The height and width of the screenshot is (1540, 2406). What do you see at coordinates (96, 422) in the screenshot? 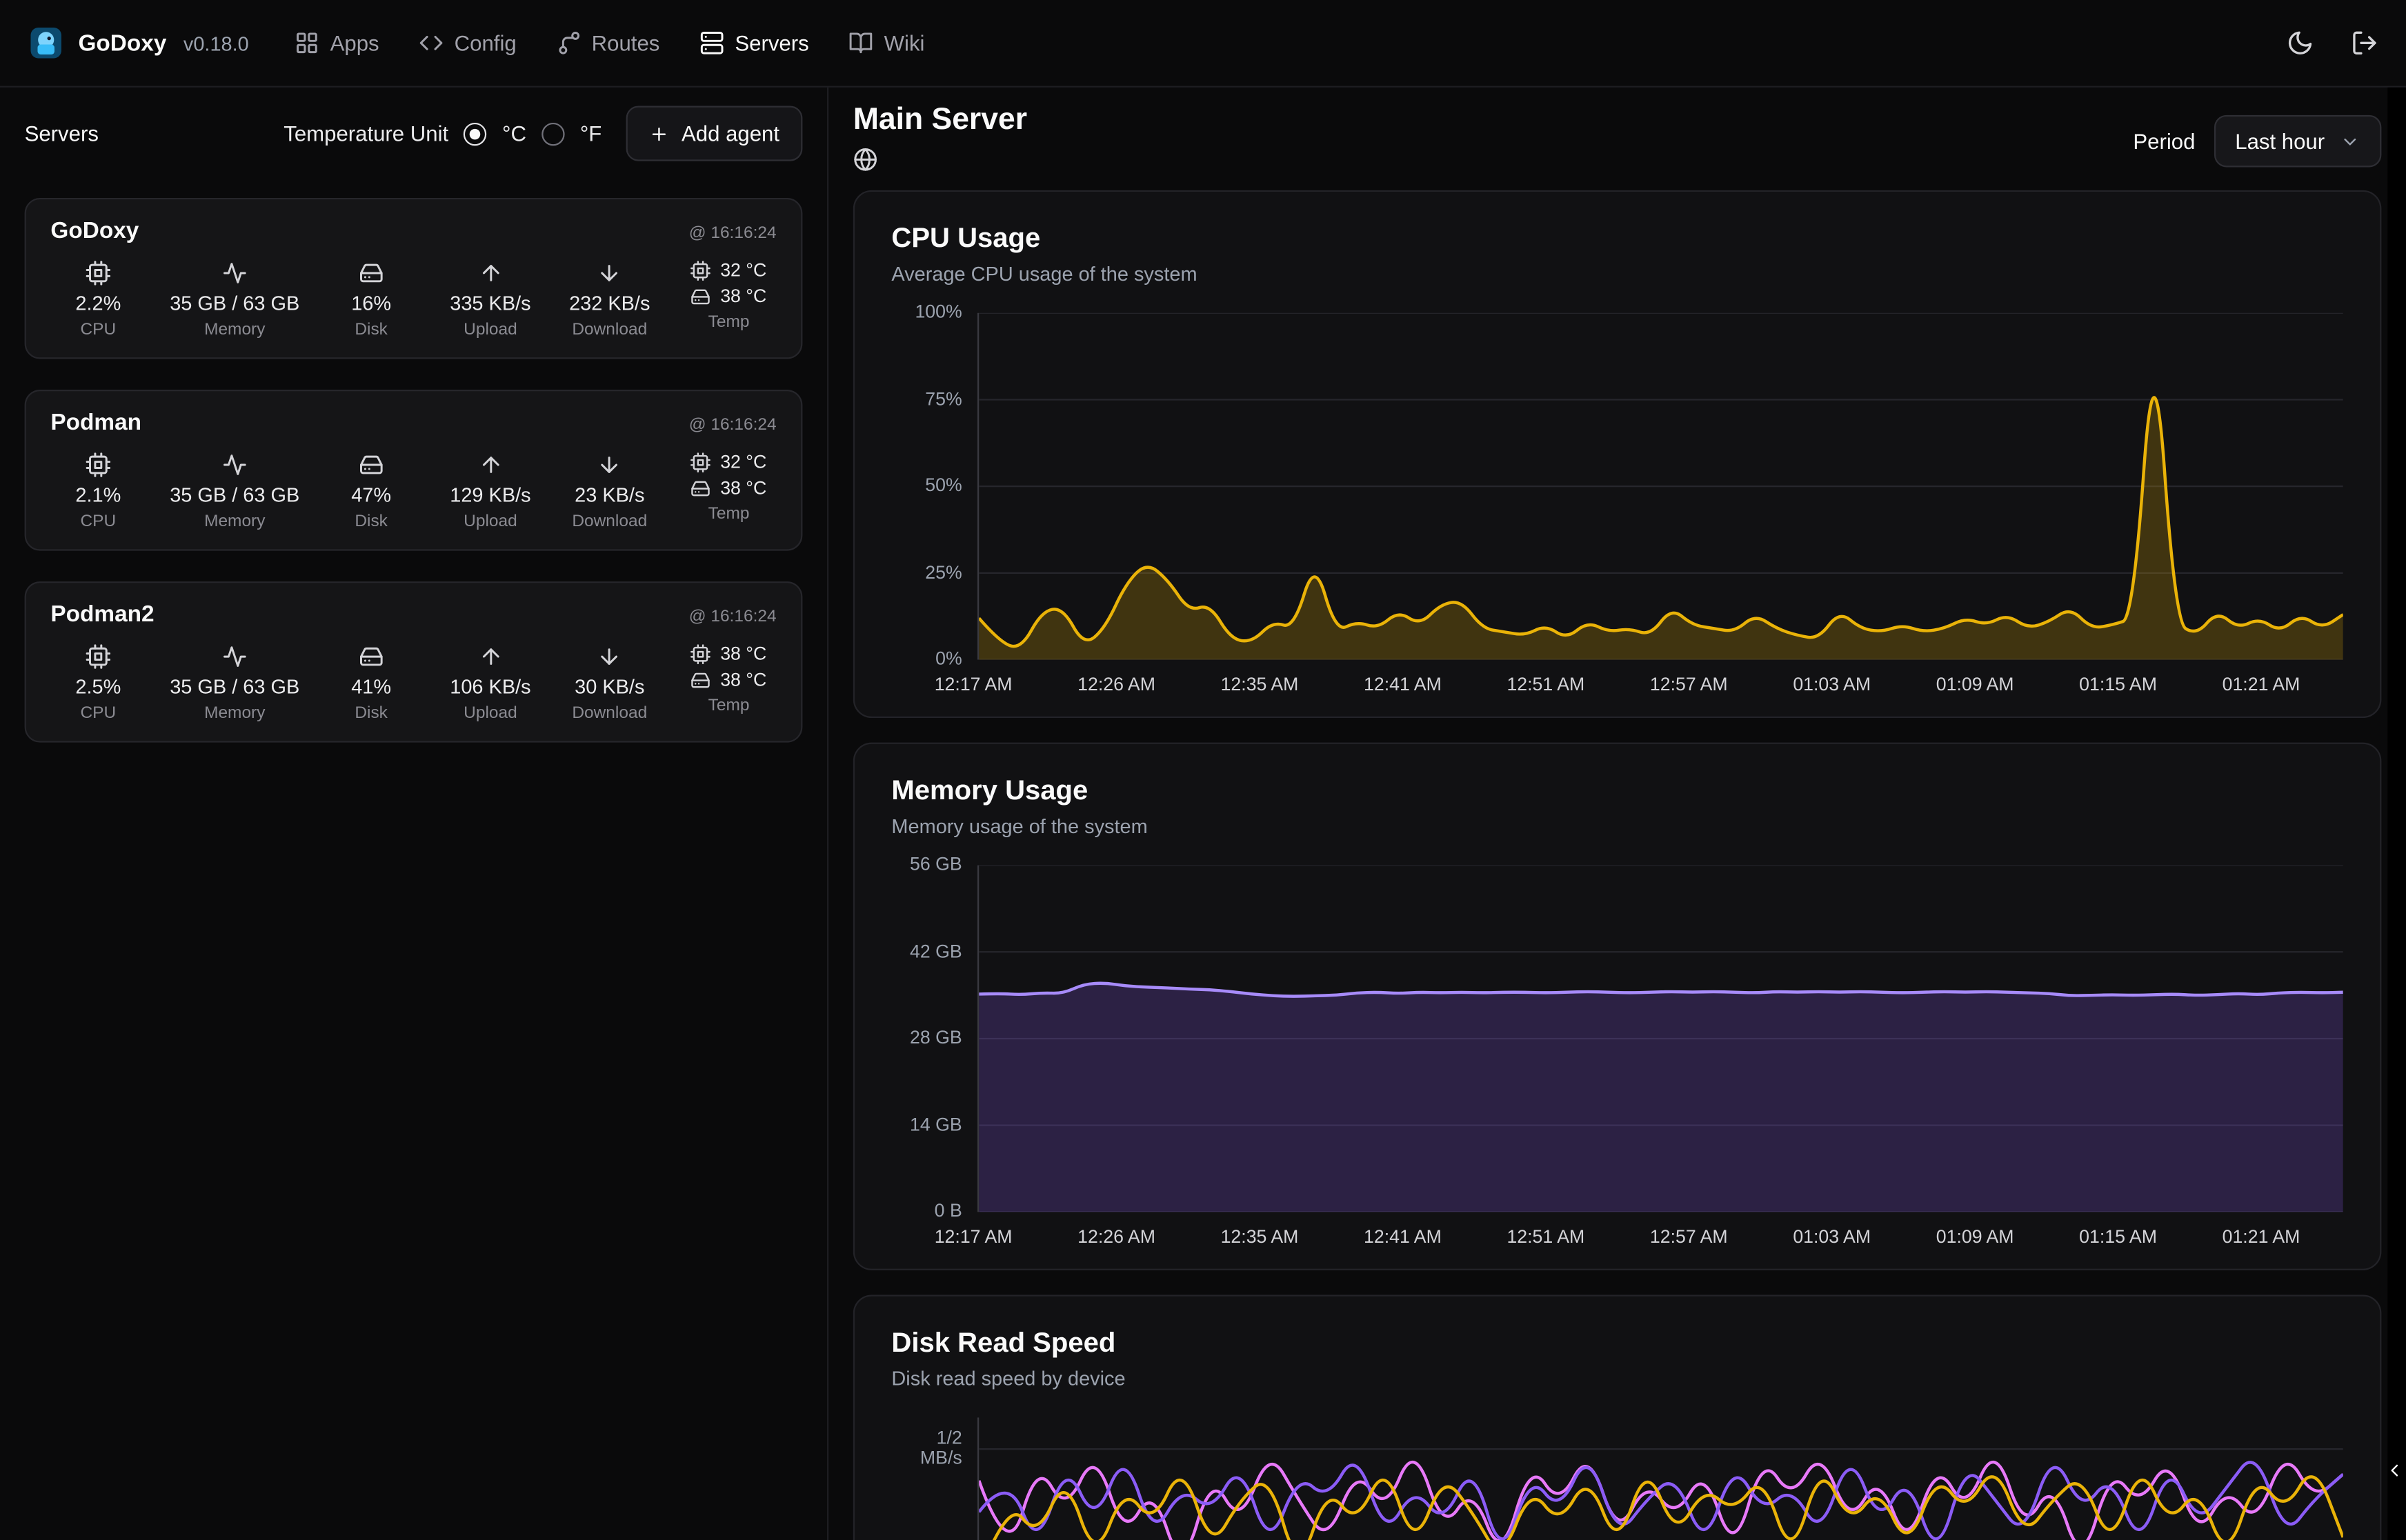
I see `server-name: Podman` at bounding box center [96, 422].